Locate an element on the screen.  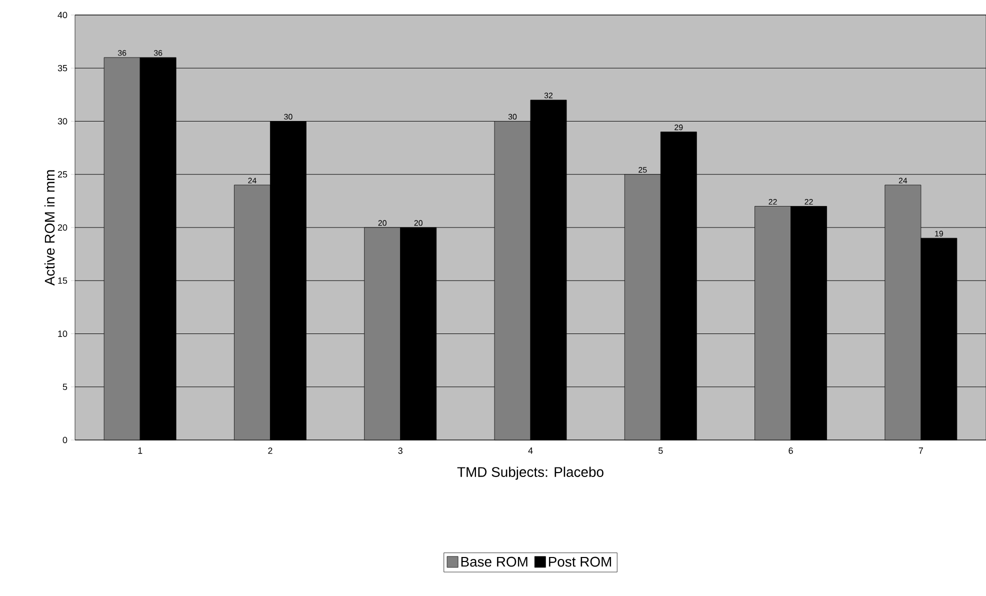
x-axis-title: TMD Subjects: Placebo is located at coordinates (530, 473).